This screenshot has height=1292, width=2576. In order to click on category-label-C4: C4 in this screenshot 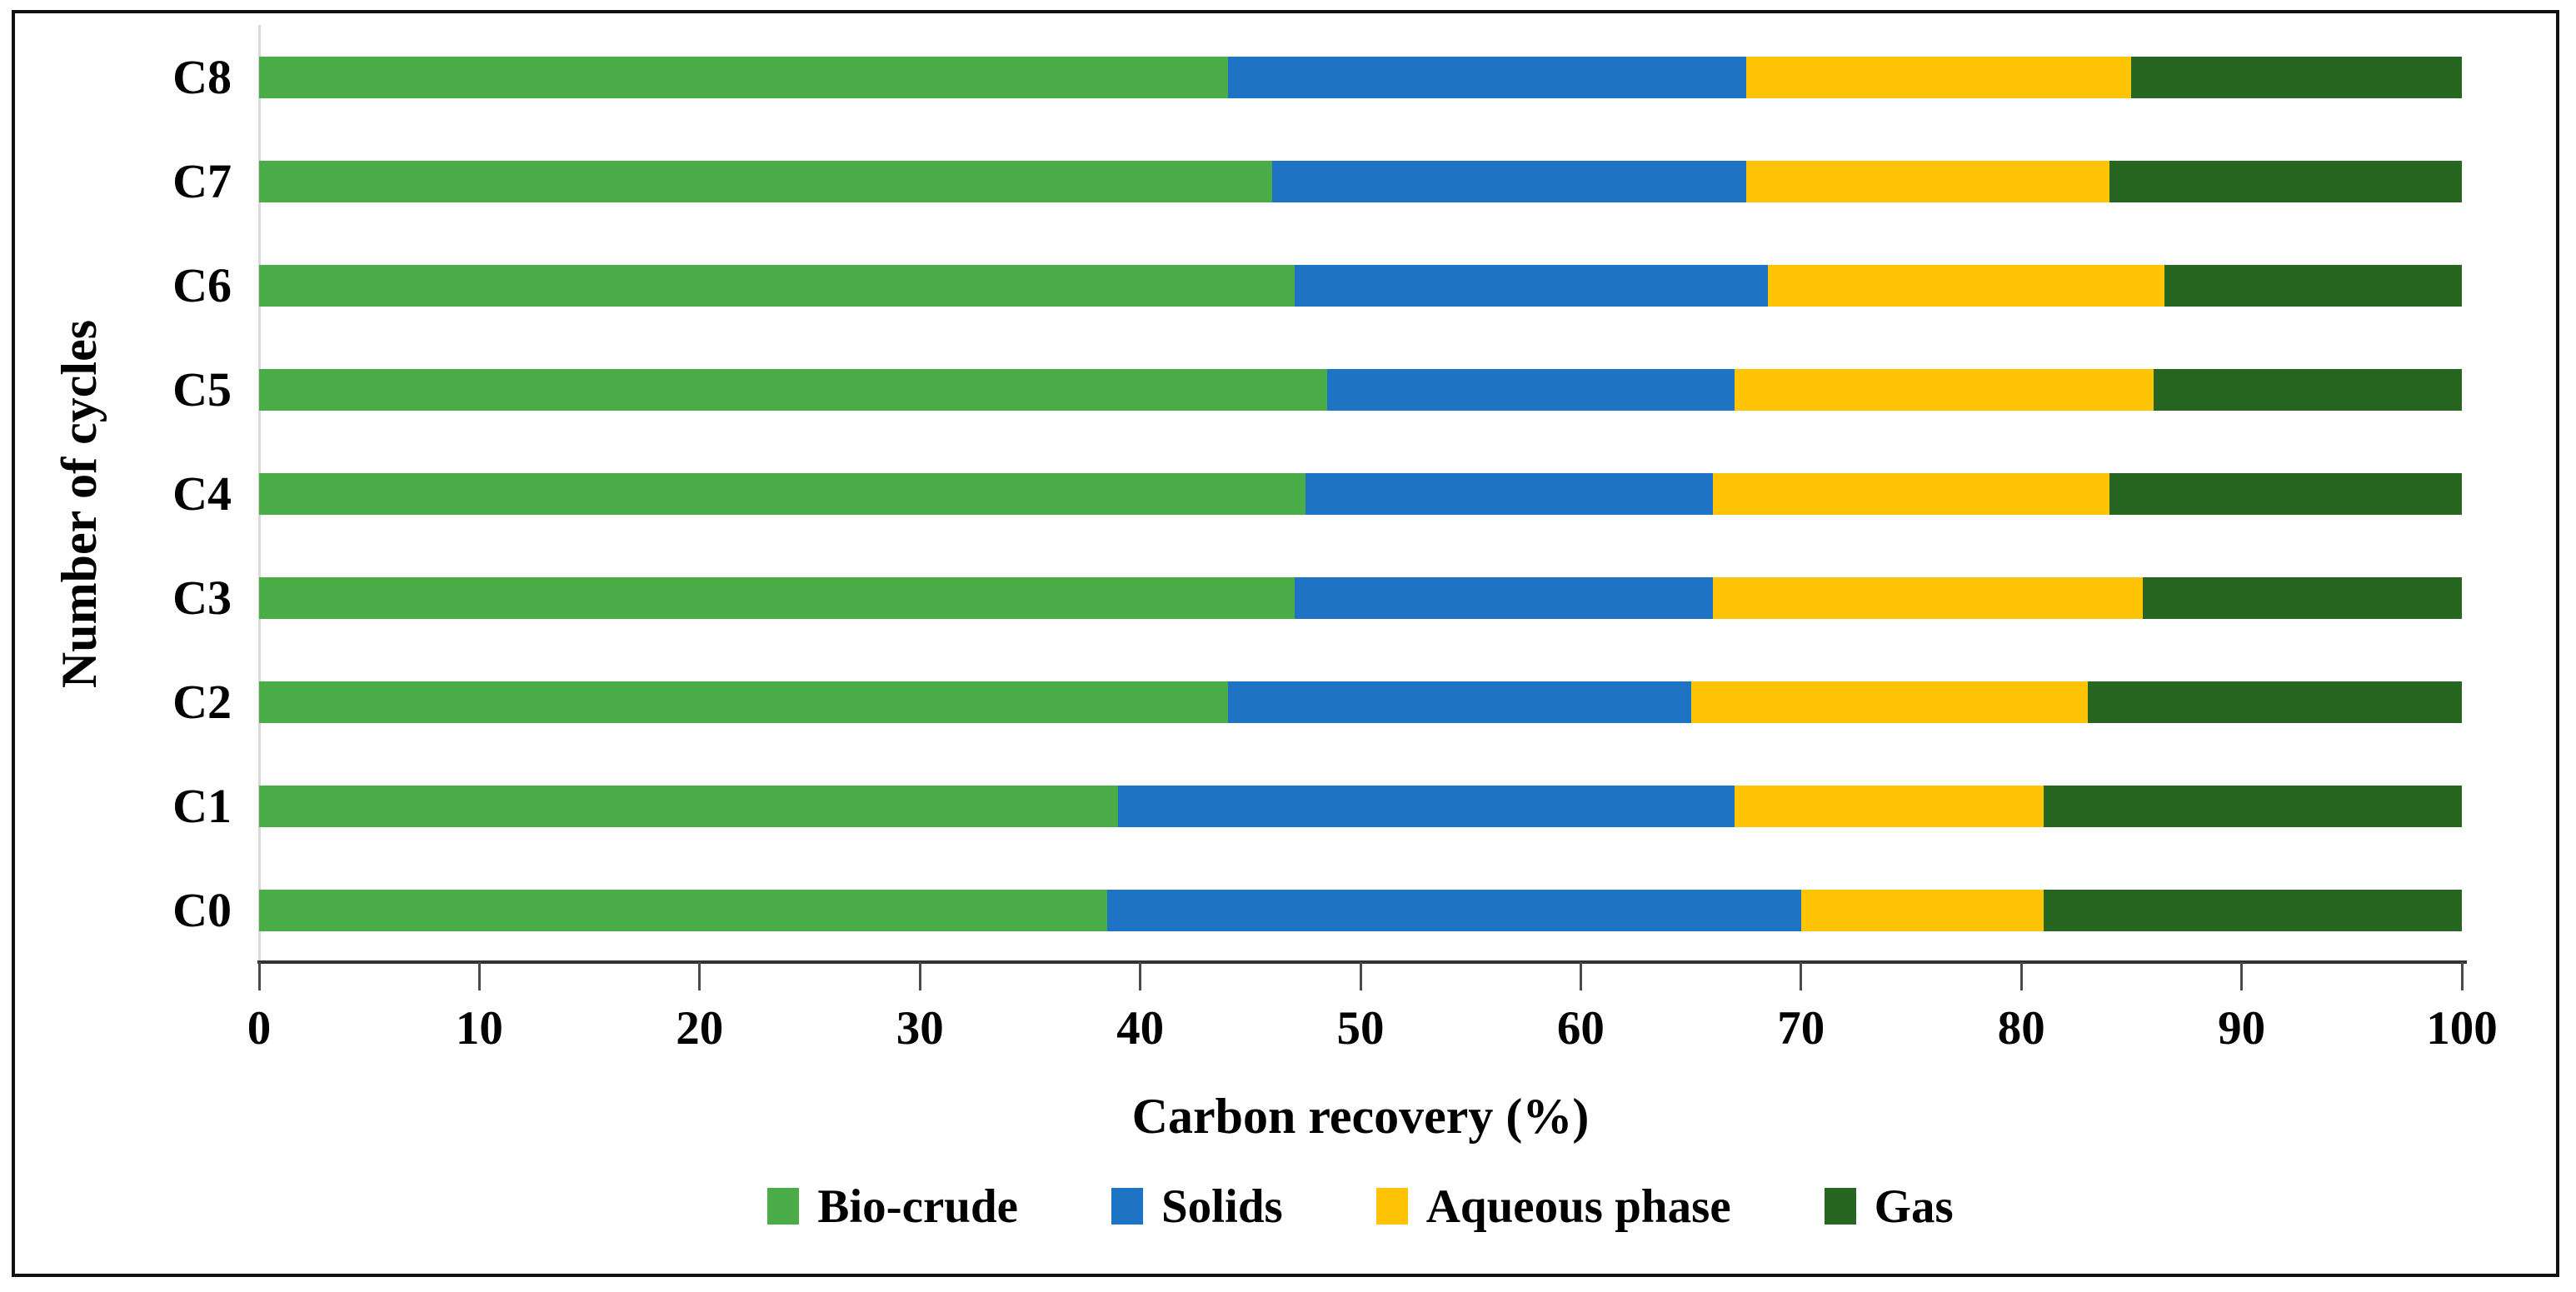, I will do `click(202, 494)`.